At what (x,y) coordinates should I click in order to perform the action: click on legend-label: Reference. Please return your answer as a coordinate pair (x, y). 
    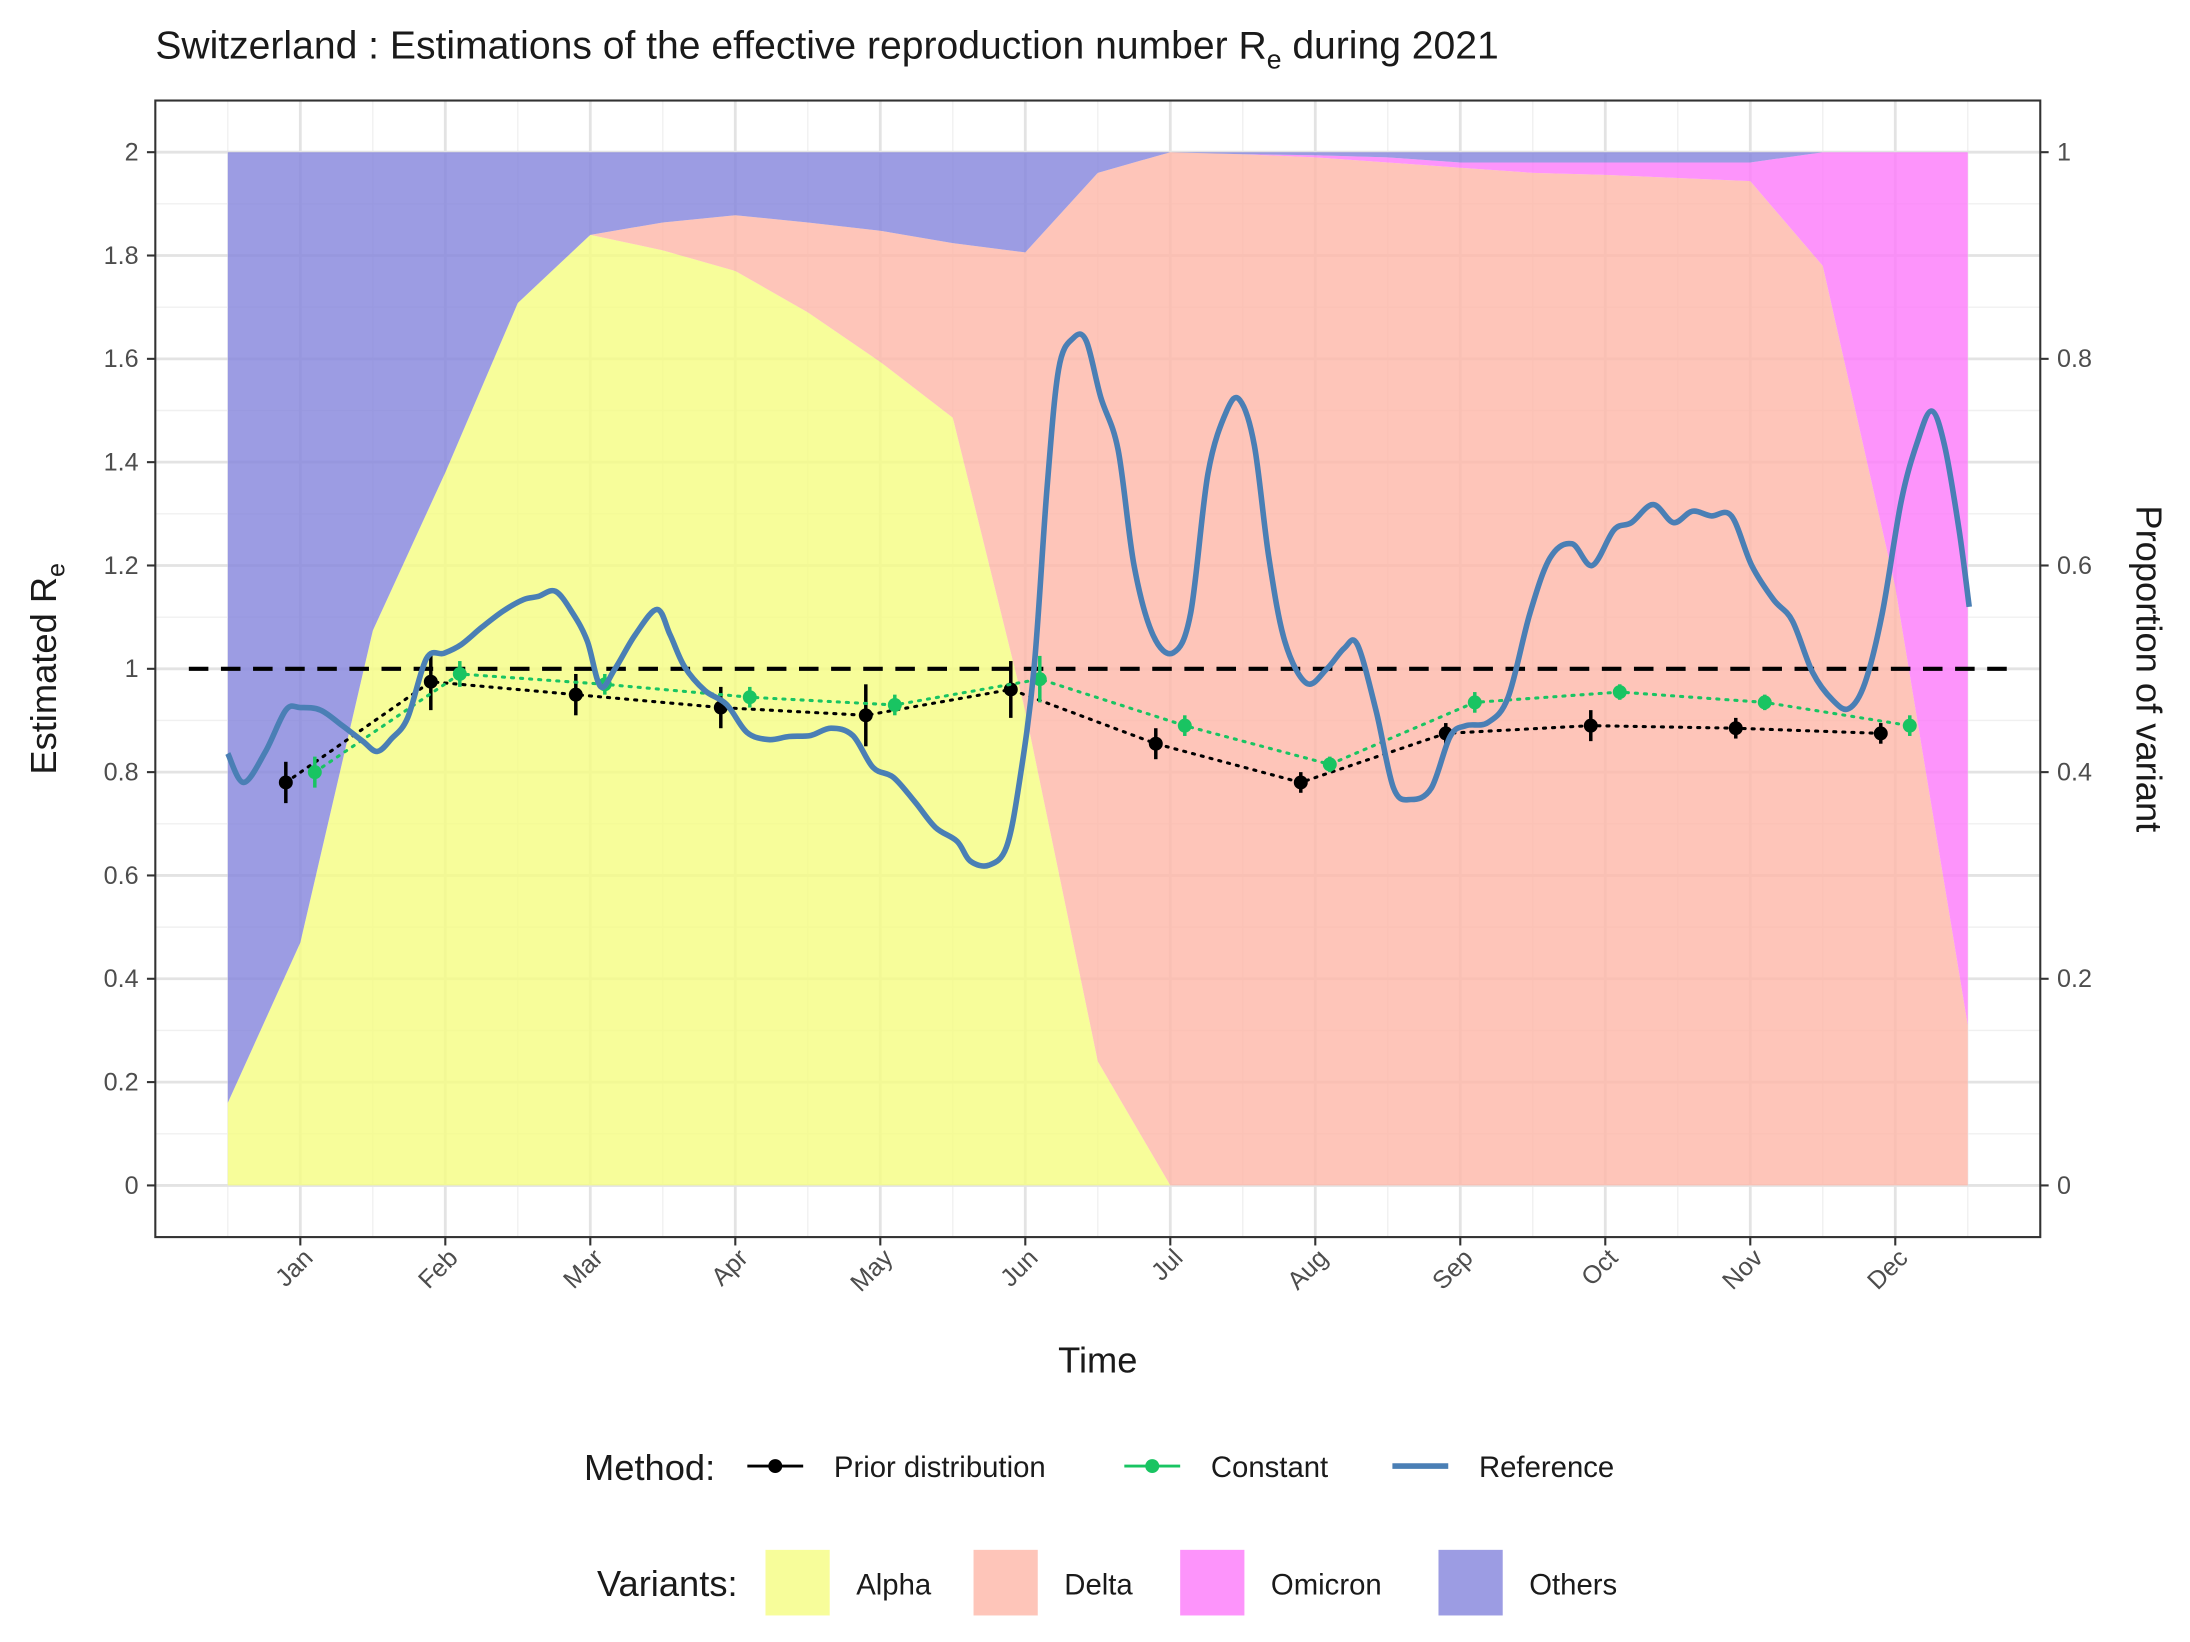
    Looking at the image, I should click on (1546, 1467).